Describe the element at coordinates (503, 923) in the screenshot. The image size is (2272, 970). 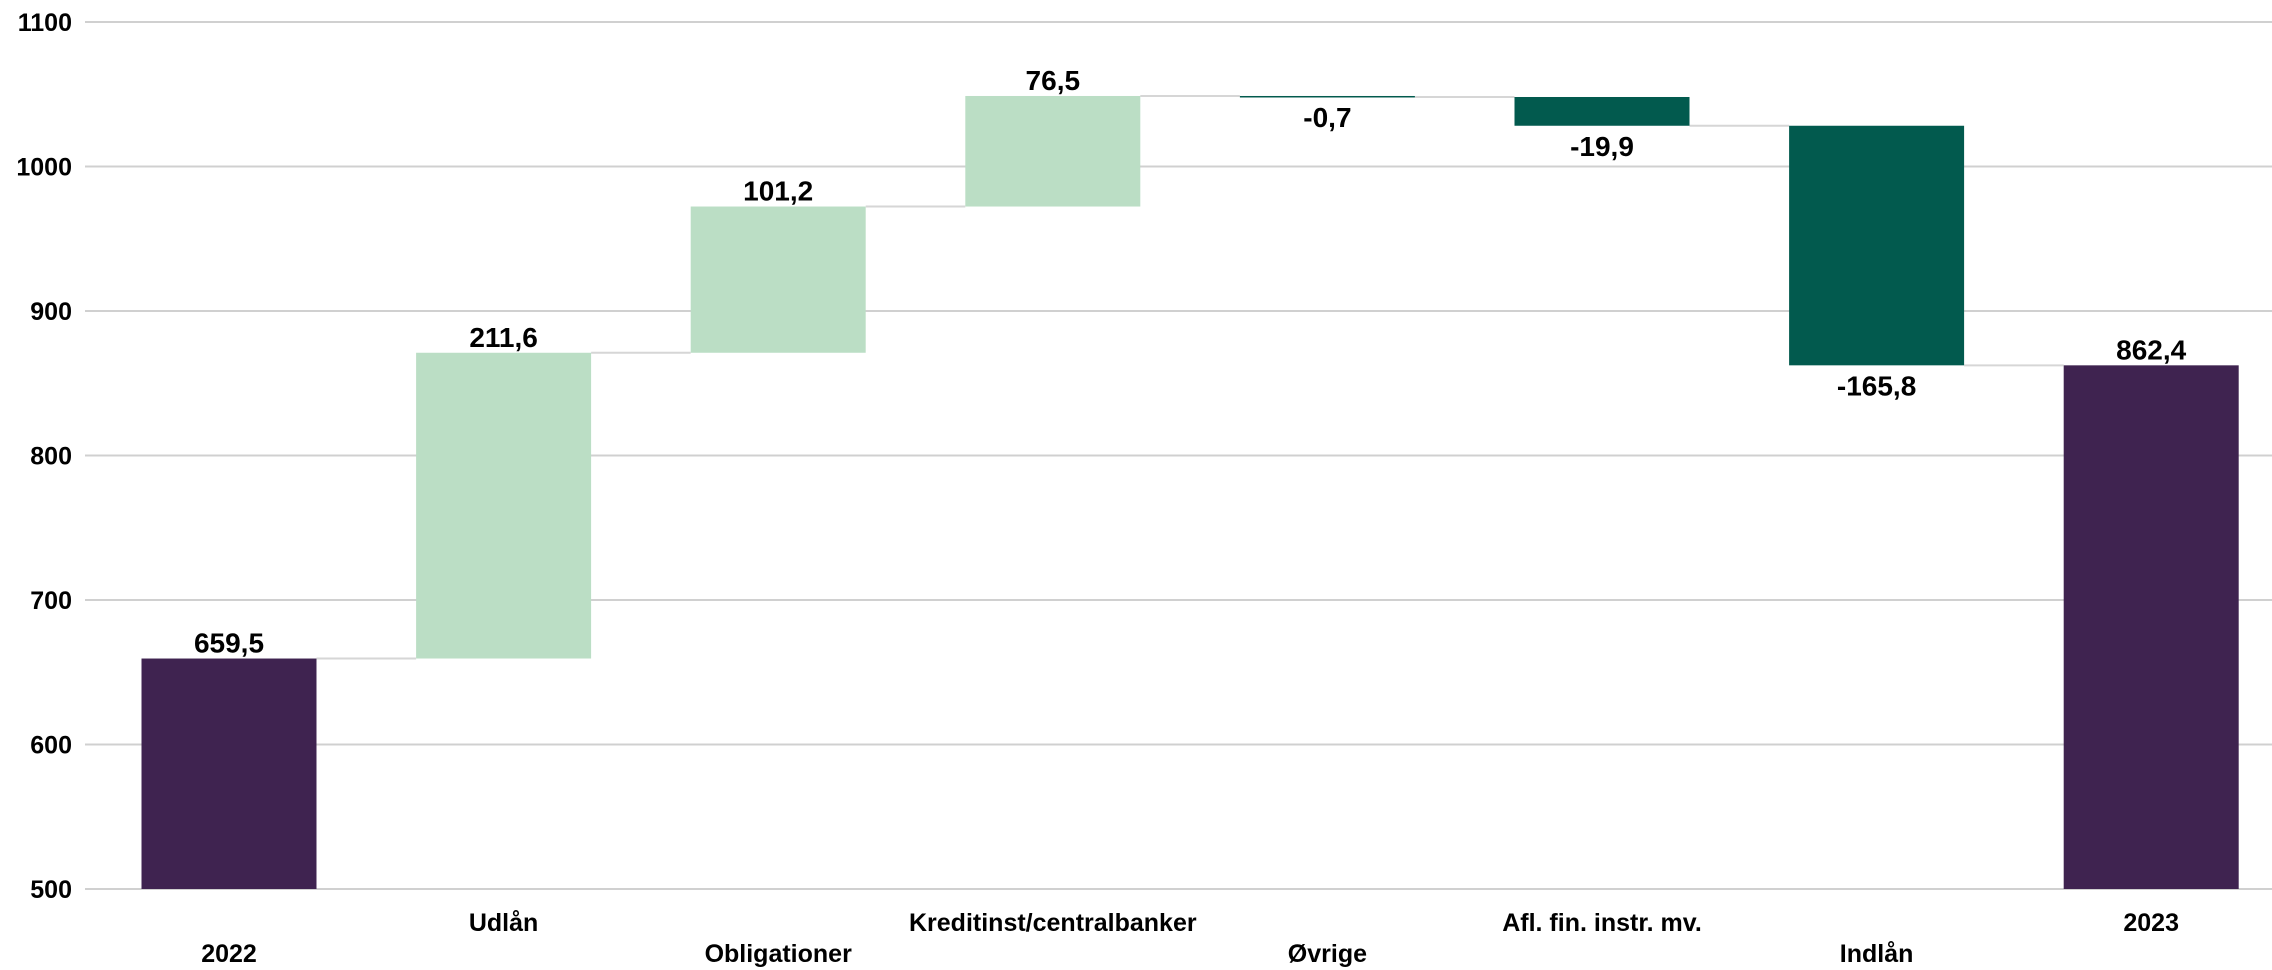
I see `category-label: Udlån` at that location.